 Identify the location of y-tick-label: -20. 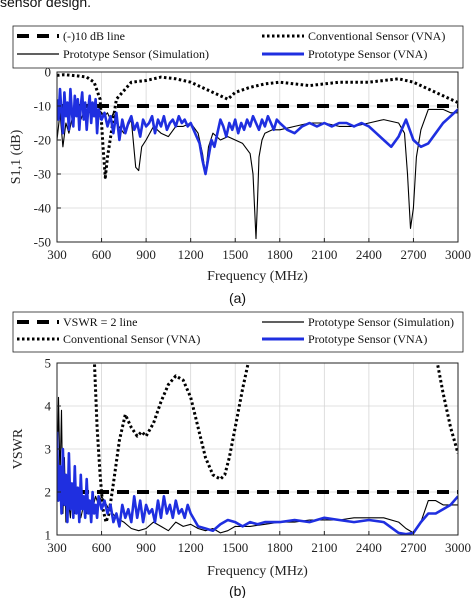
(42, 140).